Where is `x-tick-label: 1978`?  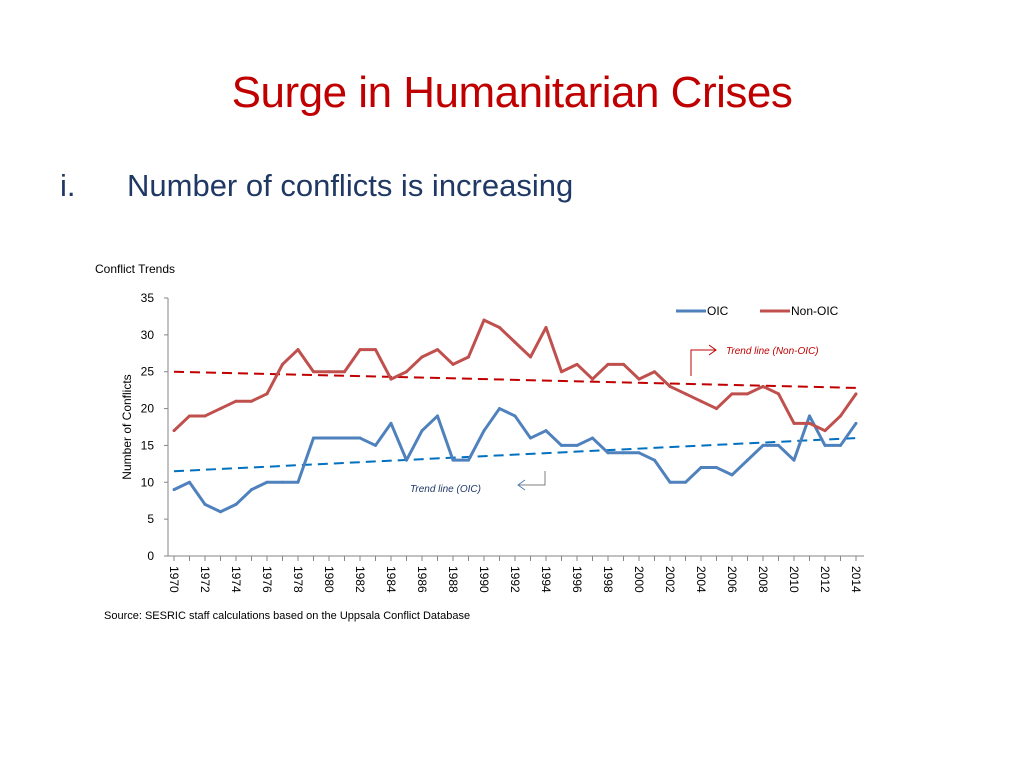
x-tick-label: 1978 is located at coordinates (298, 579).